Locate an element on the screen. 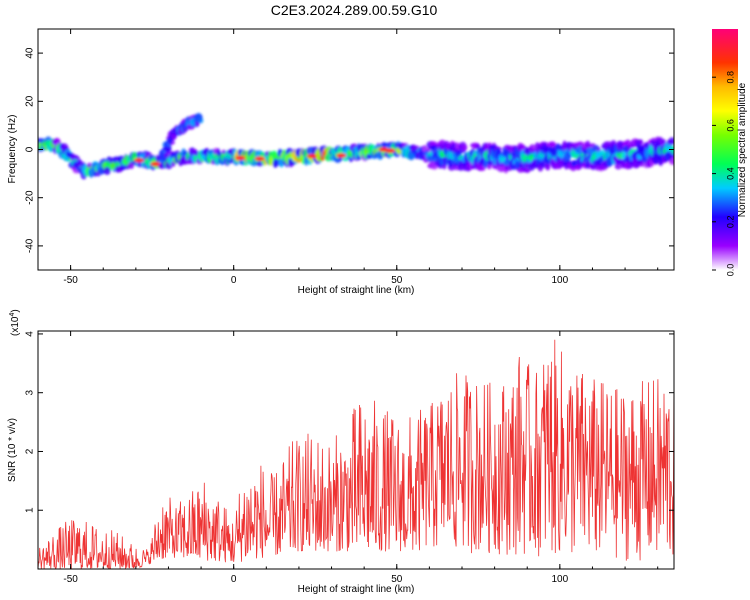 The image size is (750, 600). bottom-y-tick-label: 4 is located at coordinates (30, 334).